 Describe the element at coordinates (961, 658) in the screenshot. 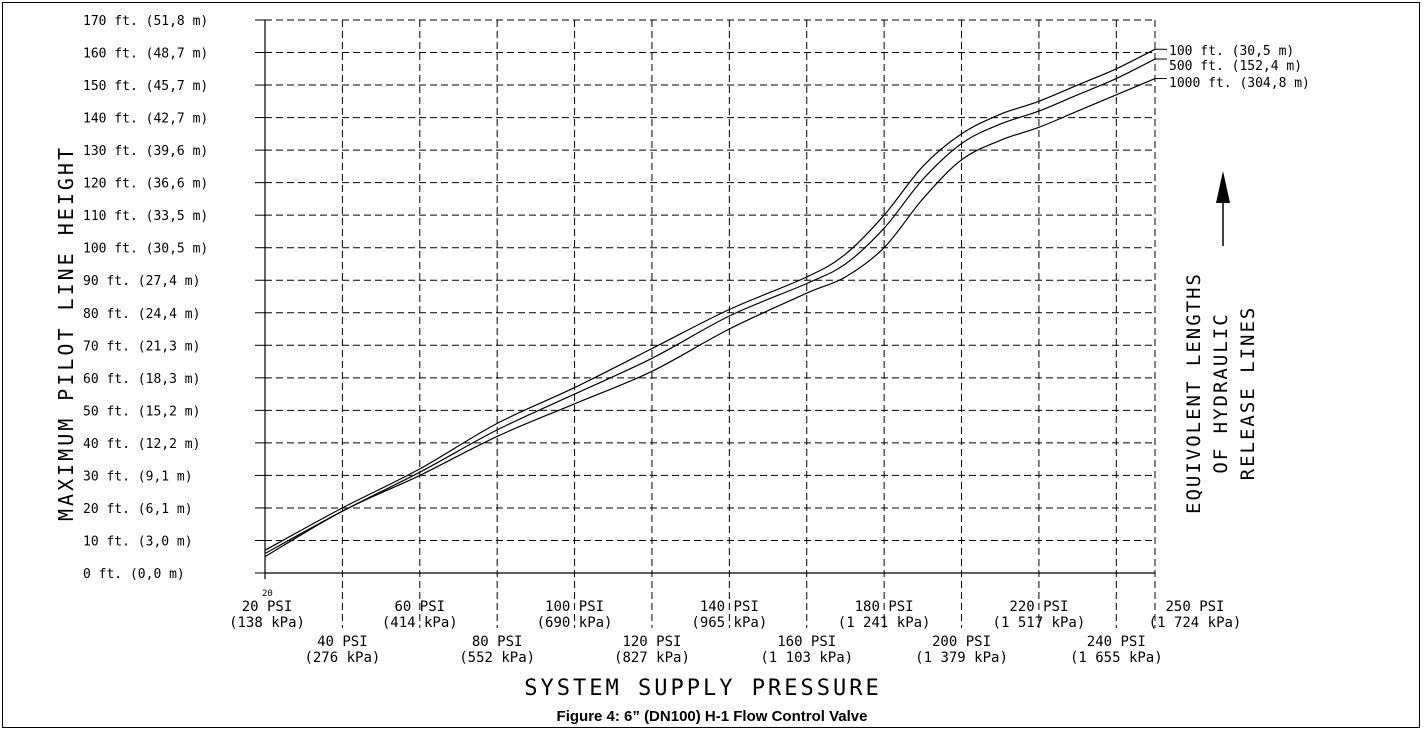

I see `x-tick-sublabel: (1 379 kPa)` at that location.